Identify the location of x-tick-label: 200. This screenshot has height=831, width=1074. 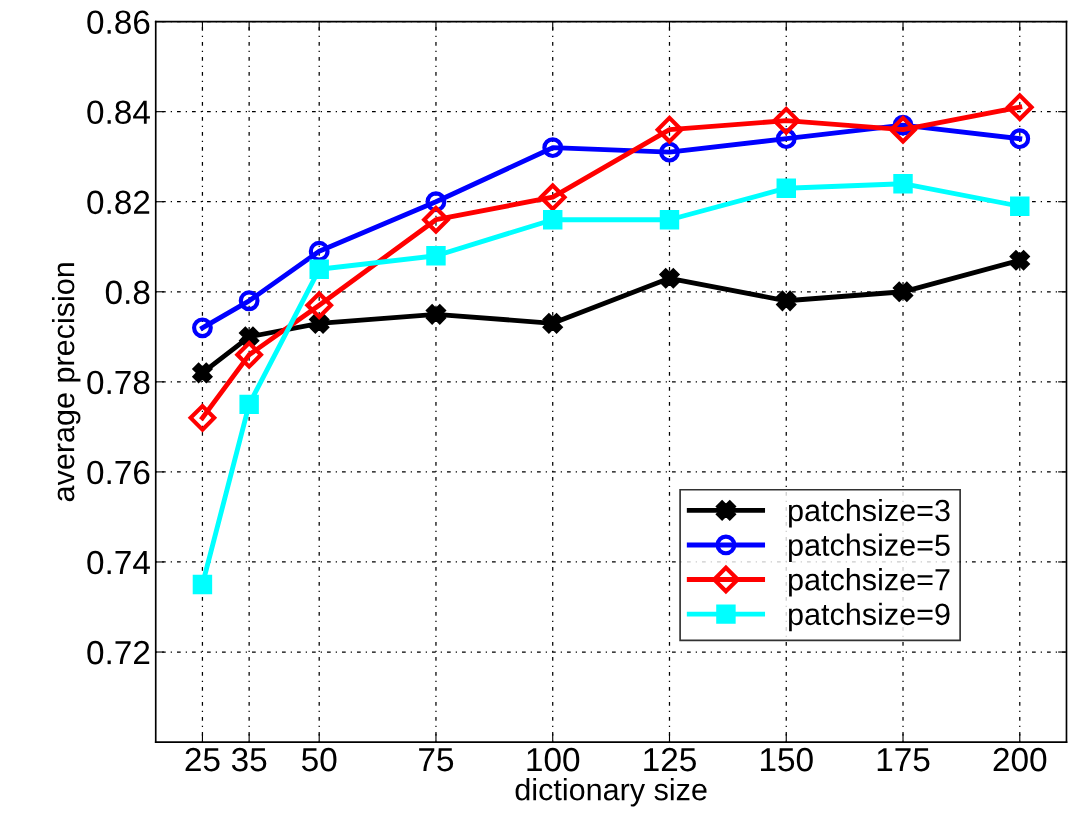
(1020, 759).